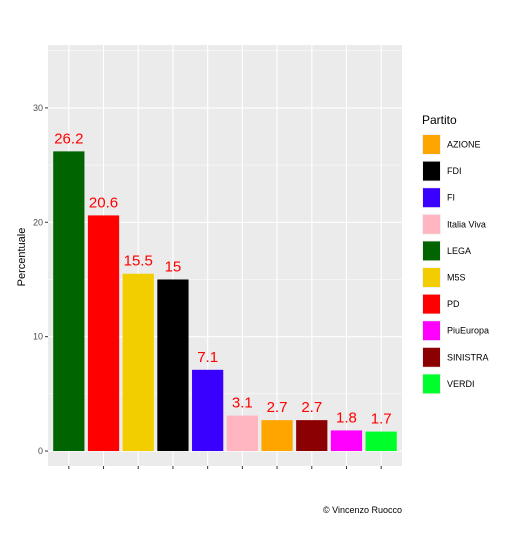 The image size is (509, 554). Describe the element at coordinates (439, 120) in the screenshot. I see `legend-title: Partito` at that location.